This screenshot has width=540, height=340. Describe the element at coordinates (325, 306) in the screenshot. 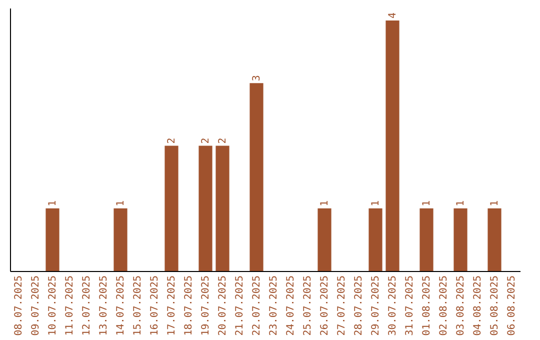

I see `x-tick-label: 26.07.2025` at that location.